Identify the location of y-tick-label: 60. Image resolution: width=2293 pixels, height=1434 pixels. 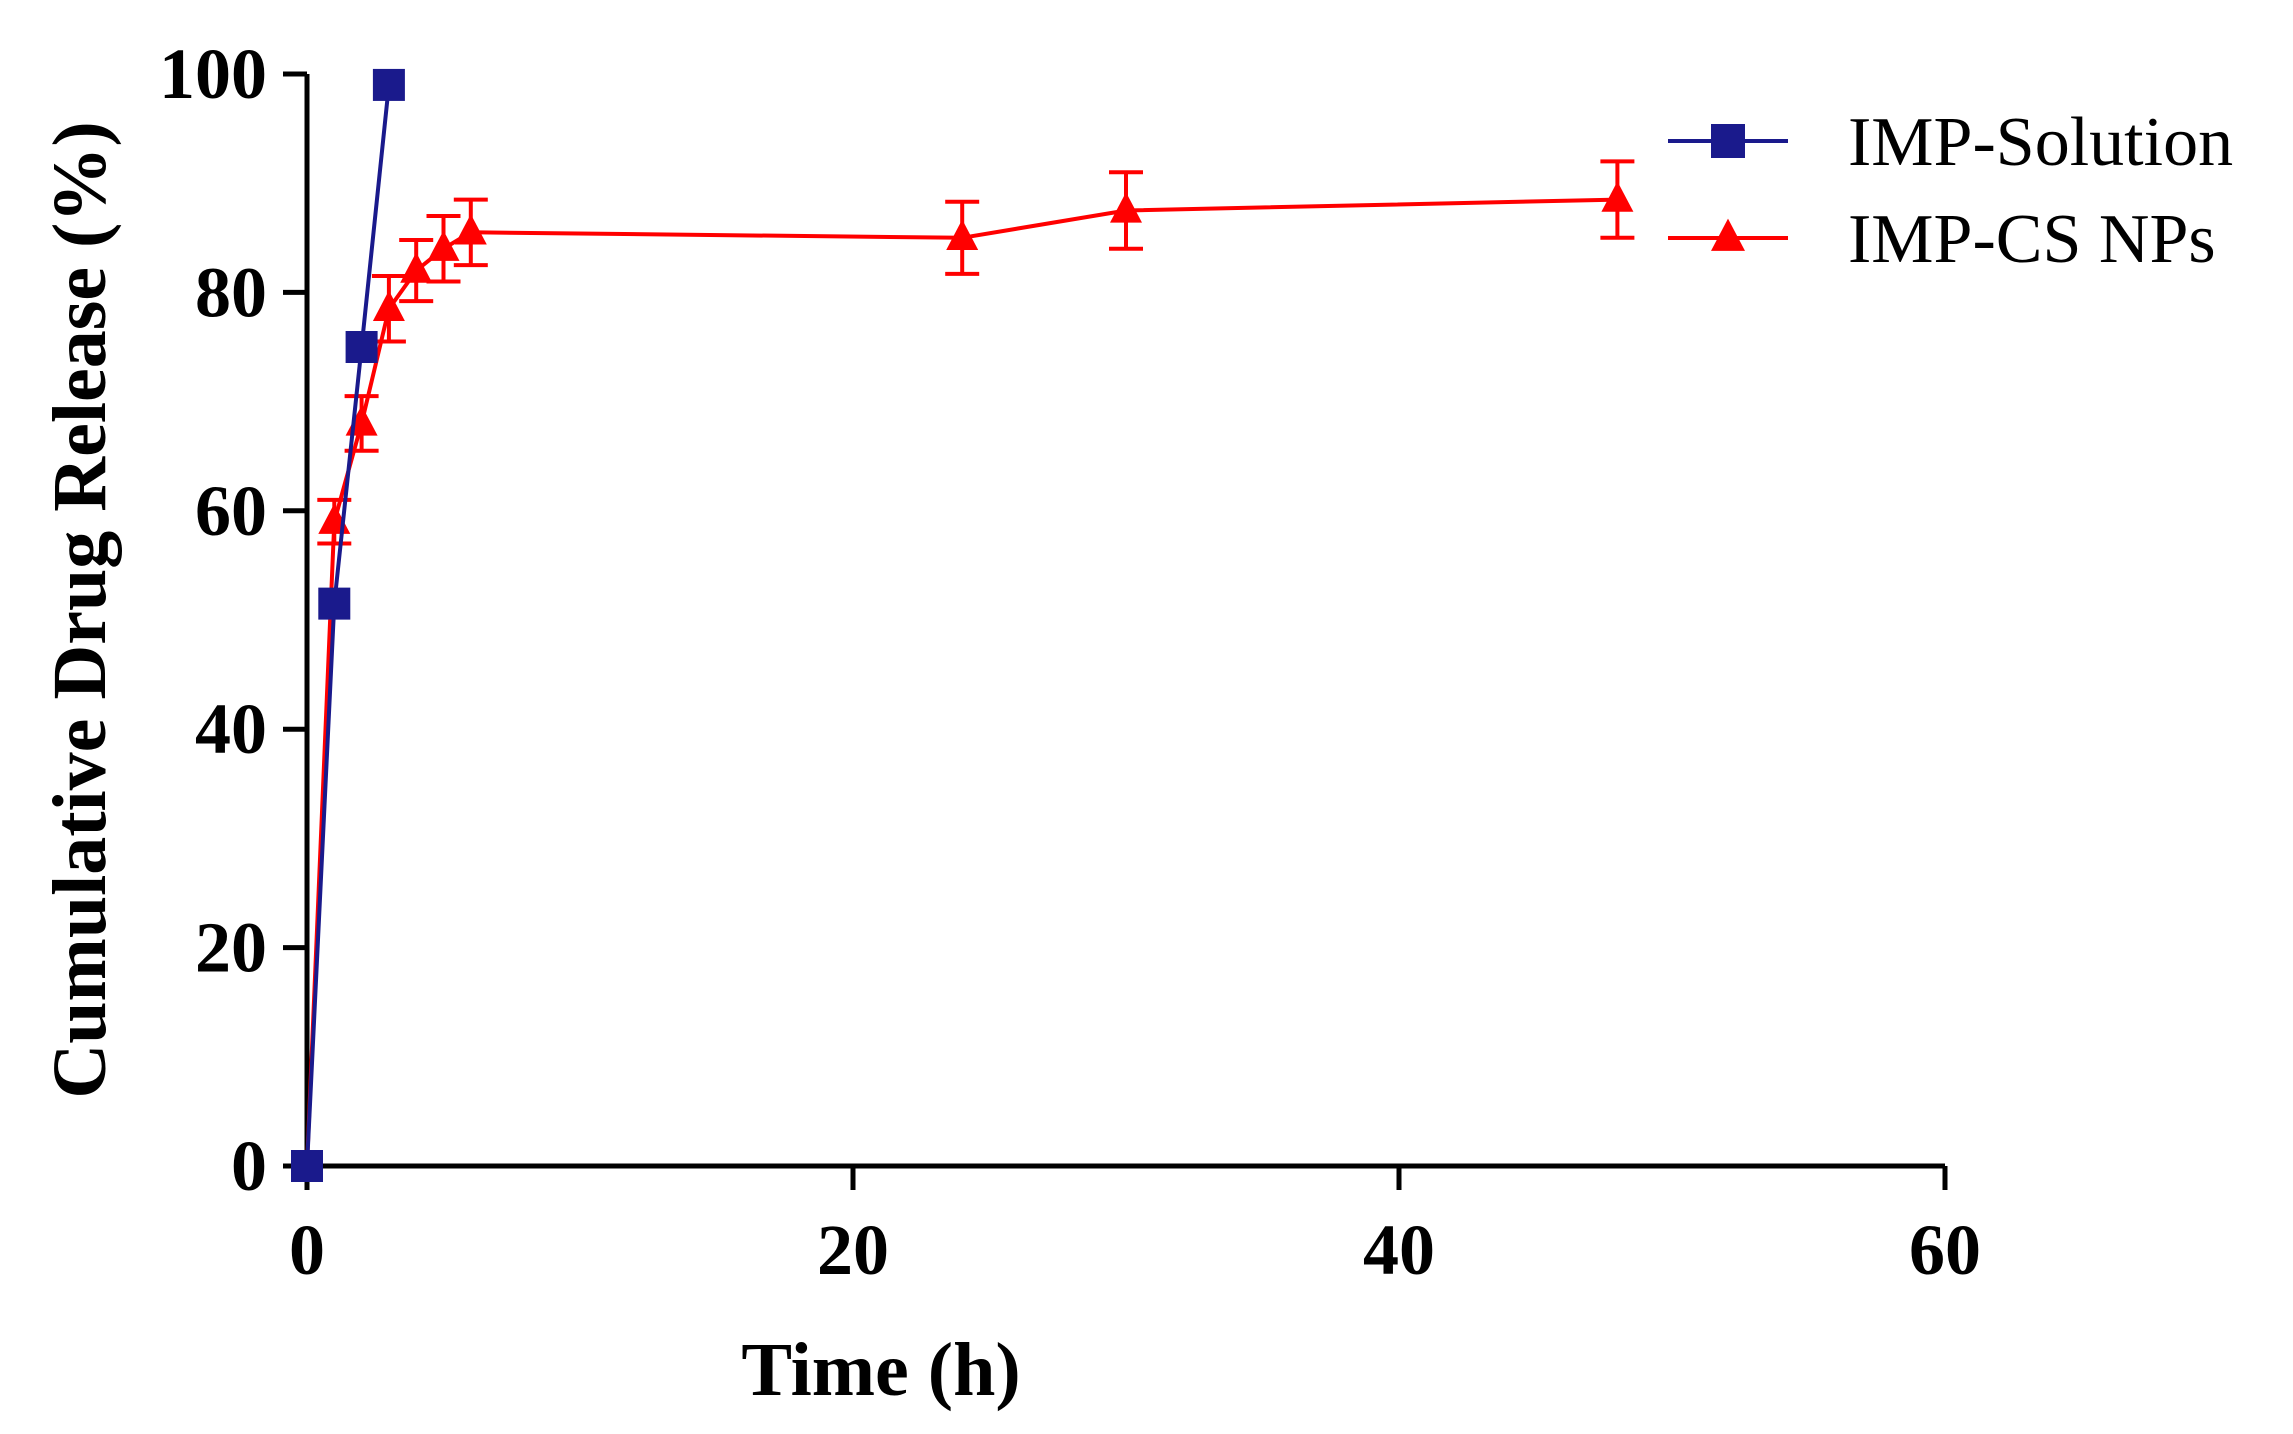
(231, 511).